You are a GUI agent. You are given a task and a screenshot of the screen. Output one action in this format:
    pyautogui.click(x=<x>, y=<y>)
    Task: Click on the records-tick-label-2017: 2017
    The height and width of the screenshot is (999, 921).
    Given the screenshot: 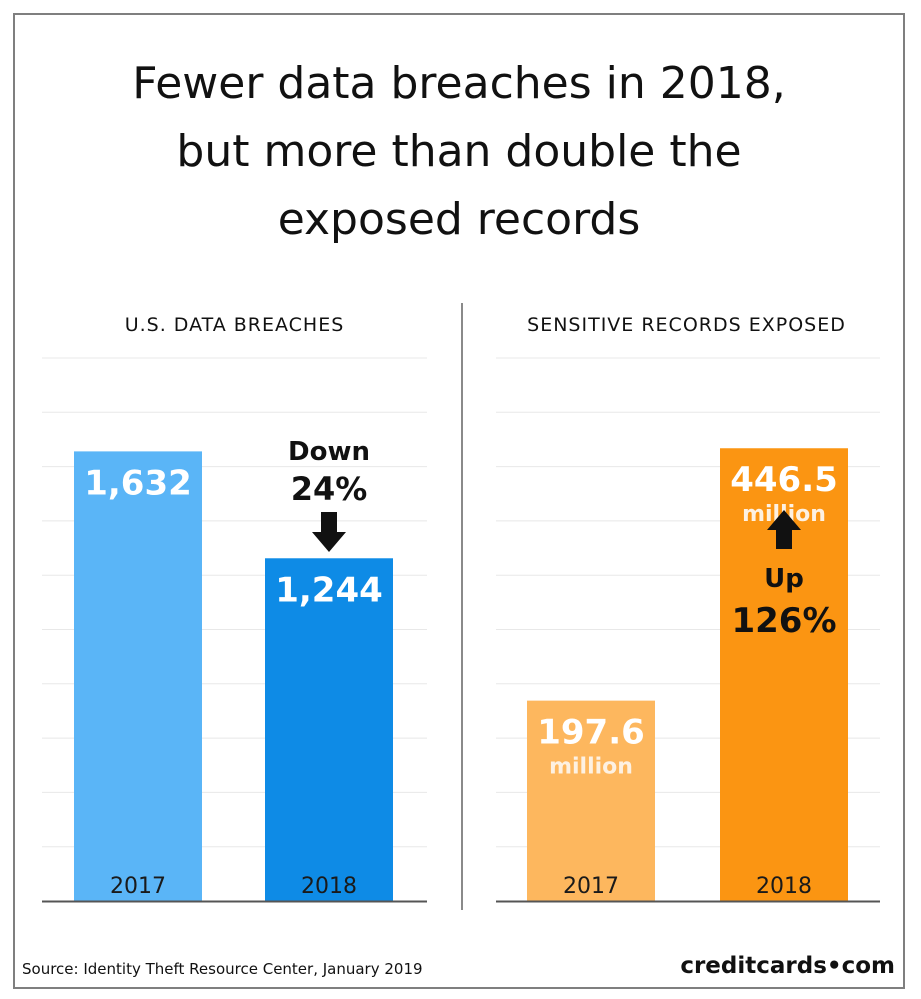 What is the action you would take?
    pyautogui.click(x=591, y=886)
    